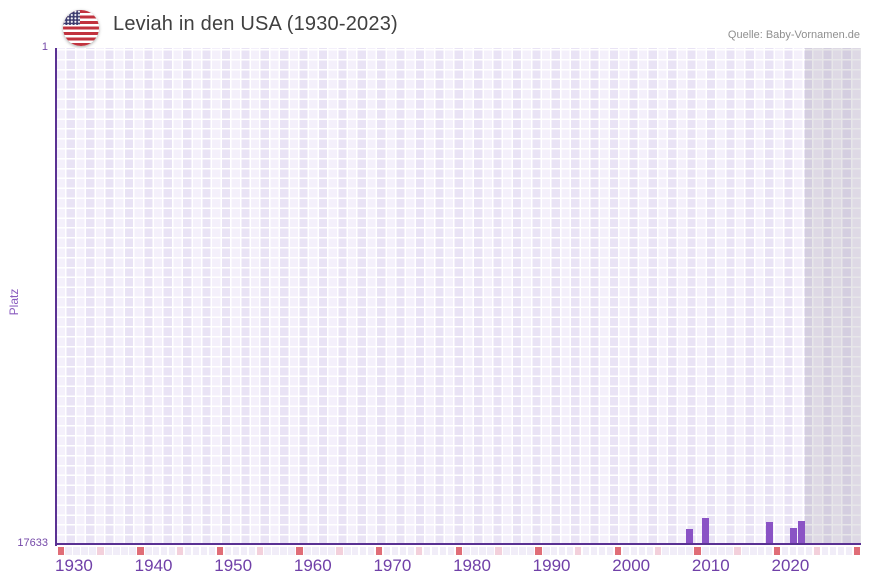  I want to click on rank-bar-2022, so click(793, 536).